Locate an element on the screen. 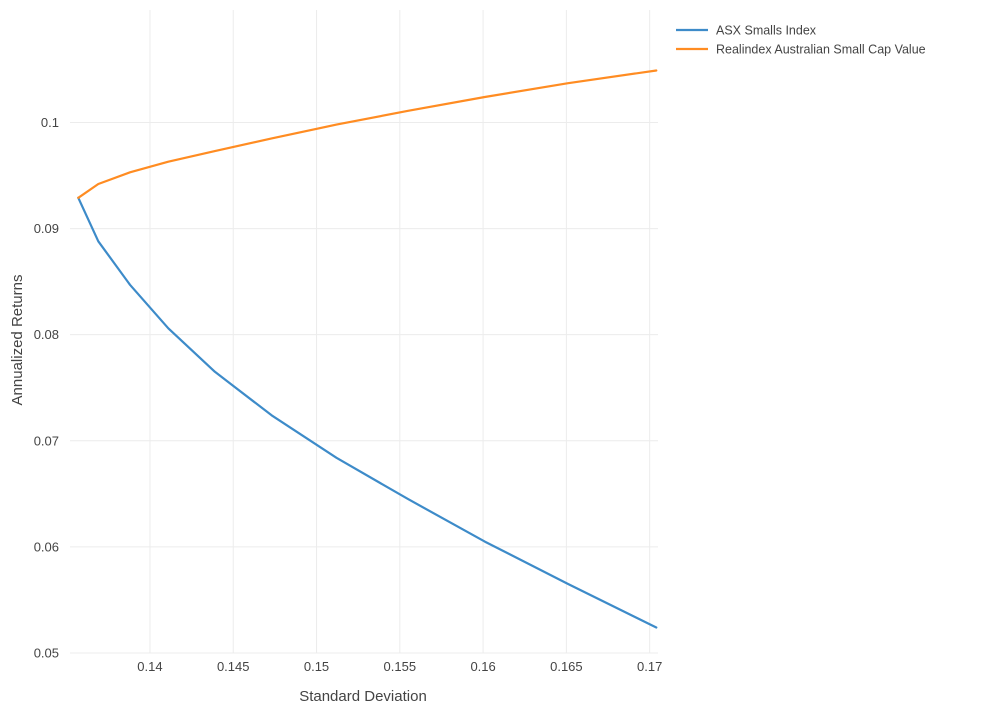  legend-label: Realindex Australian Small Cap Value is located at coordinates (821, 50).